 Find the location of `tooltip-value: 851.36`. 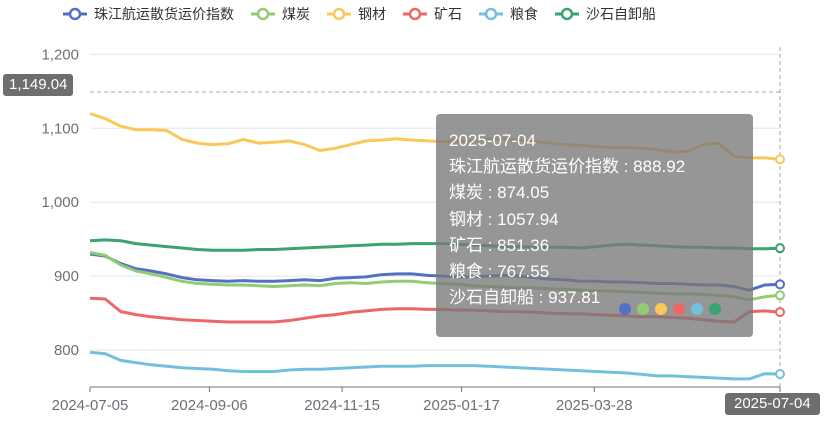

tooltip-value: 851.36 is located at coordinates (523, 245).